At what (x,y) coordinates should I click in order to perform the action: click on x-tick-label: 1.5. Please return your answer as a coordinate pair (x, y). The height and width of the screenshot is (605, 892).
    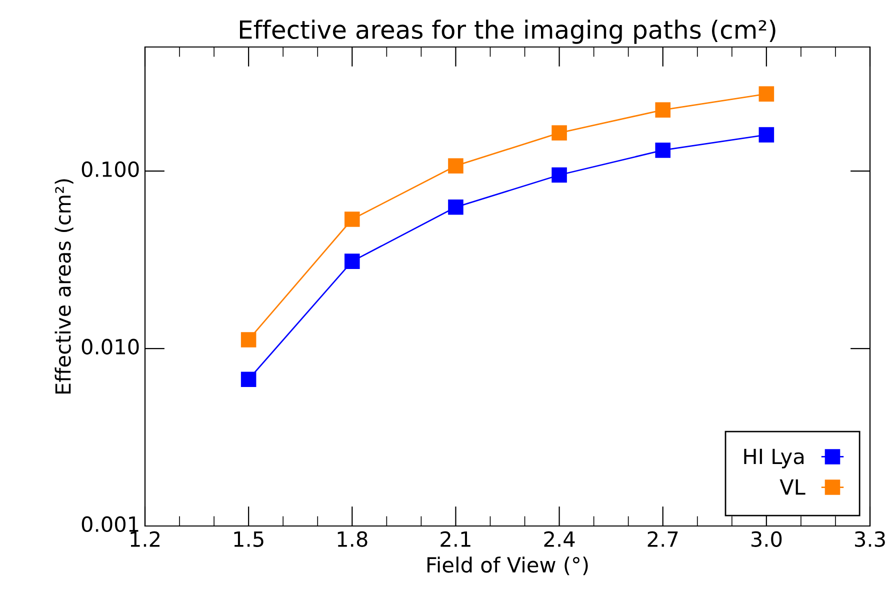
    Looking at the image, I should click on (249, 539).